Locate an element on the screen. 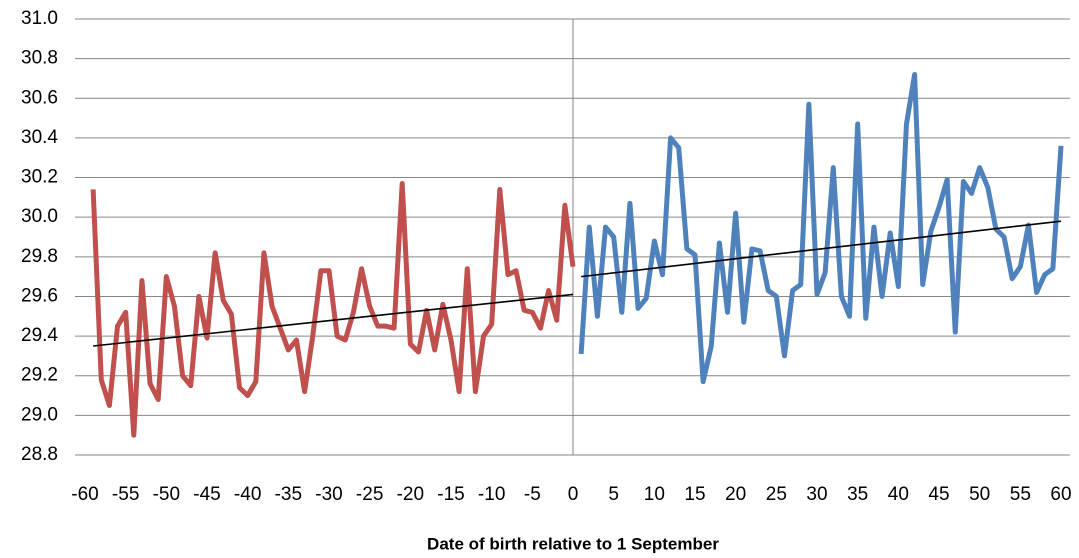 This screenshot has width=1079, height=558. x-tick-label: -60 is located at coordinates (84, 494).